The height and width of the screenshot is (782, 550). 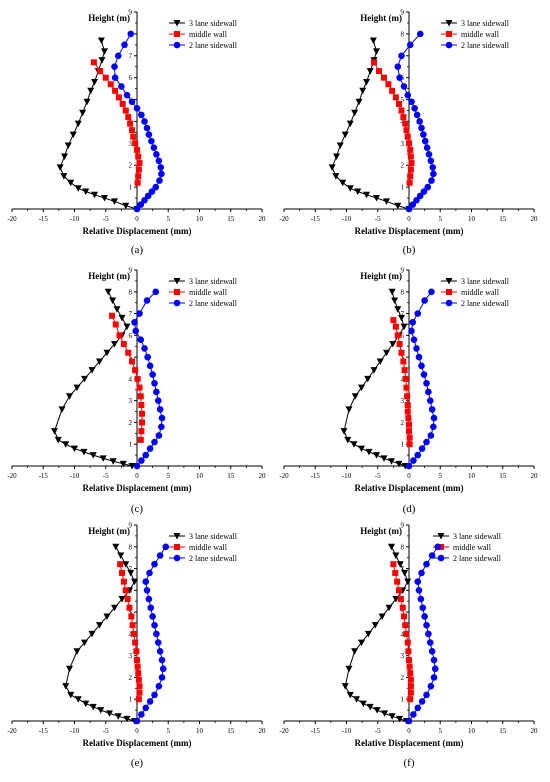 What do you see at coordinates (347, 219) in the screenshot?
I see `x-tick-label: -10` at bounding box center [347, 219].